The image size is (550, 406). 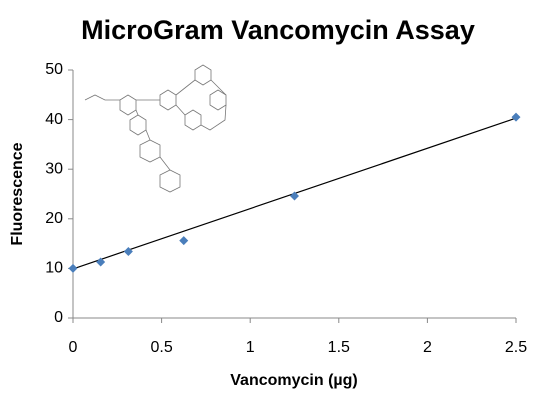 I want to click on y-tick-label: 30, so click(x=54, y=168).